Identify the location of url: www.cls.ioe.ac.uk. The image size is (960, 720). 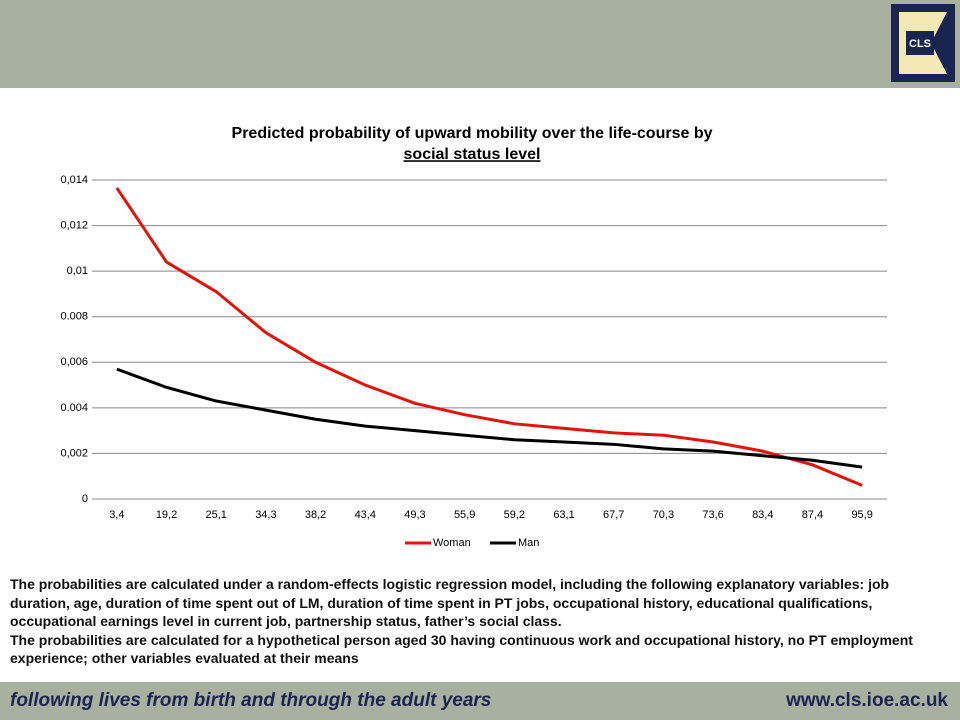
(867, 700).